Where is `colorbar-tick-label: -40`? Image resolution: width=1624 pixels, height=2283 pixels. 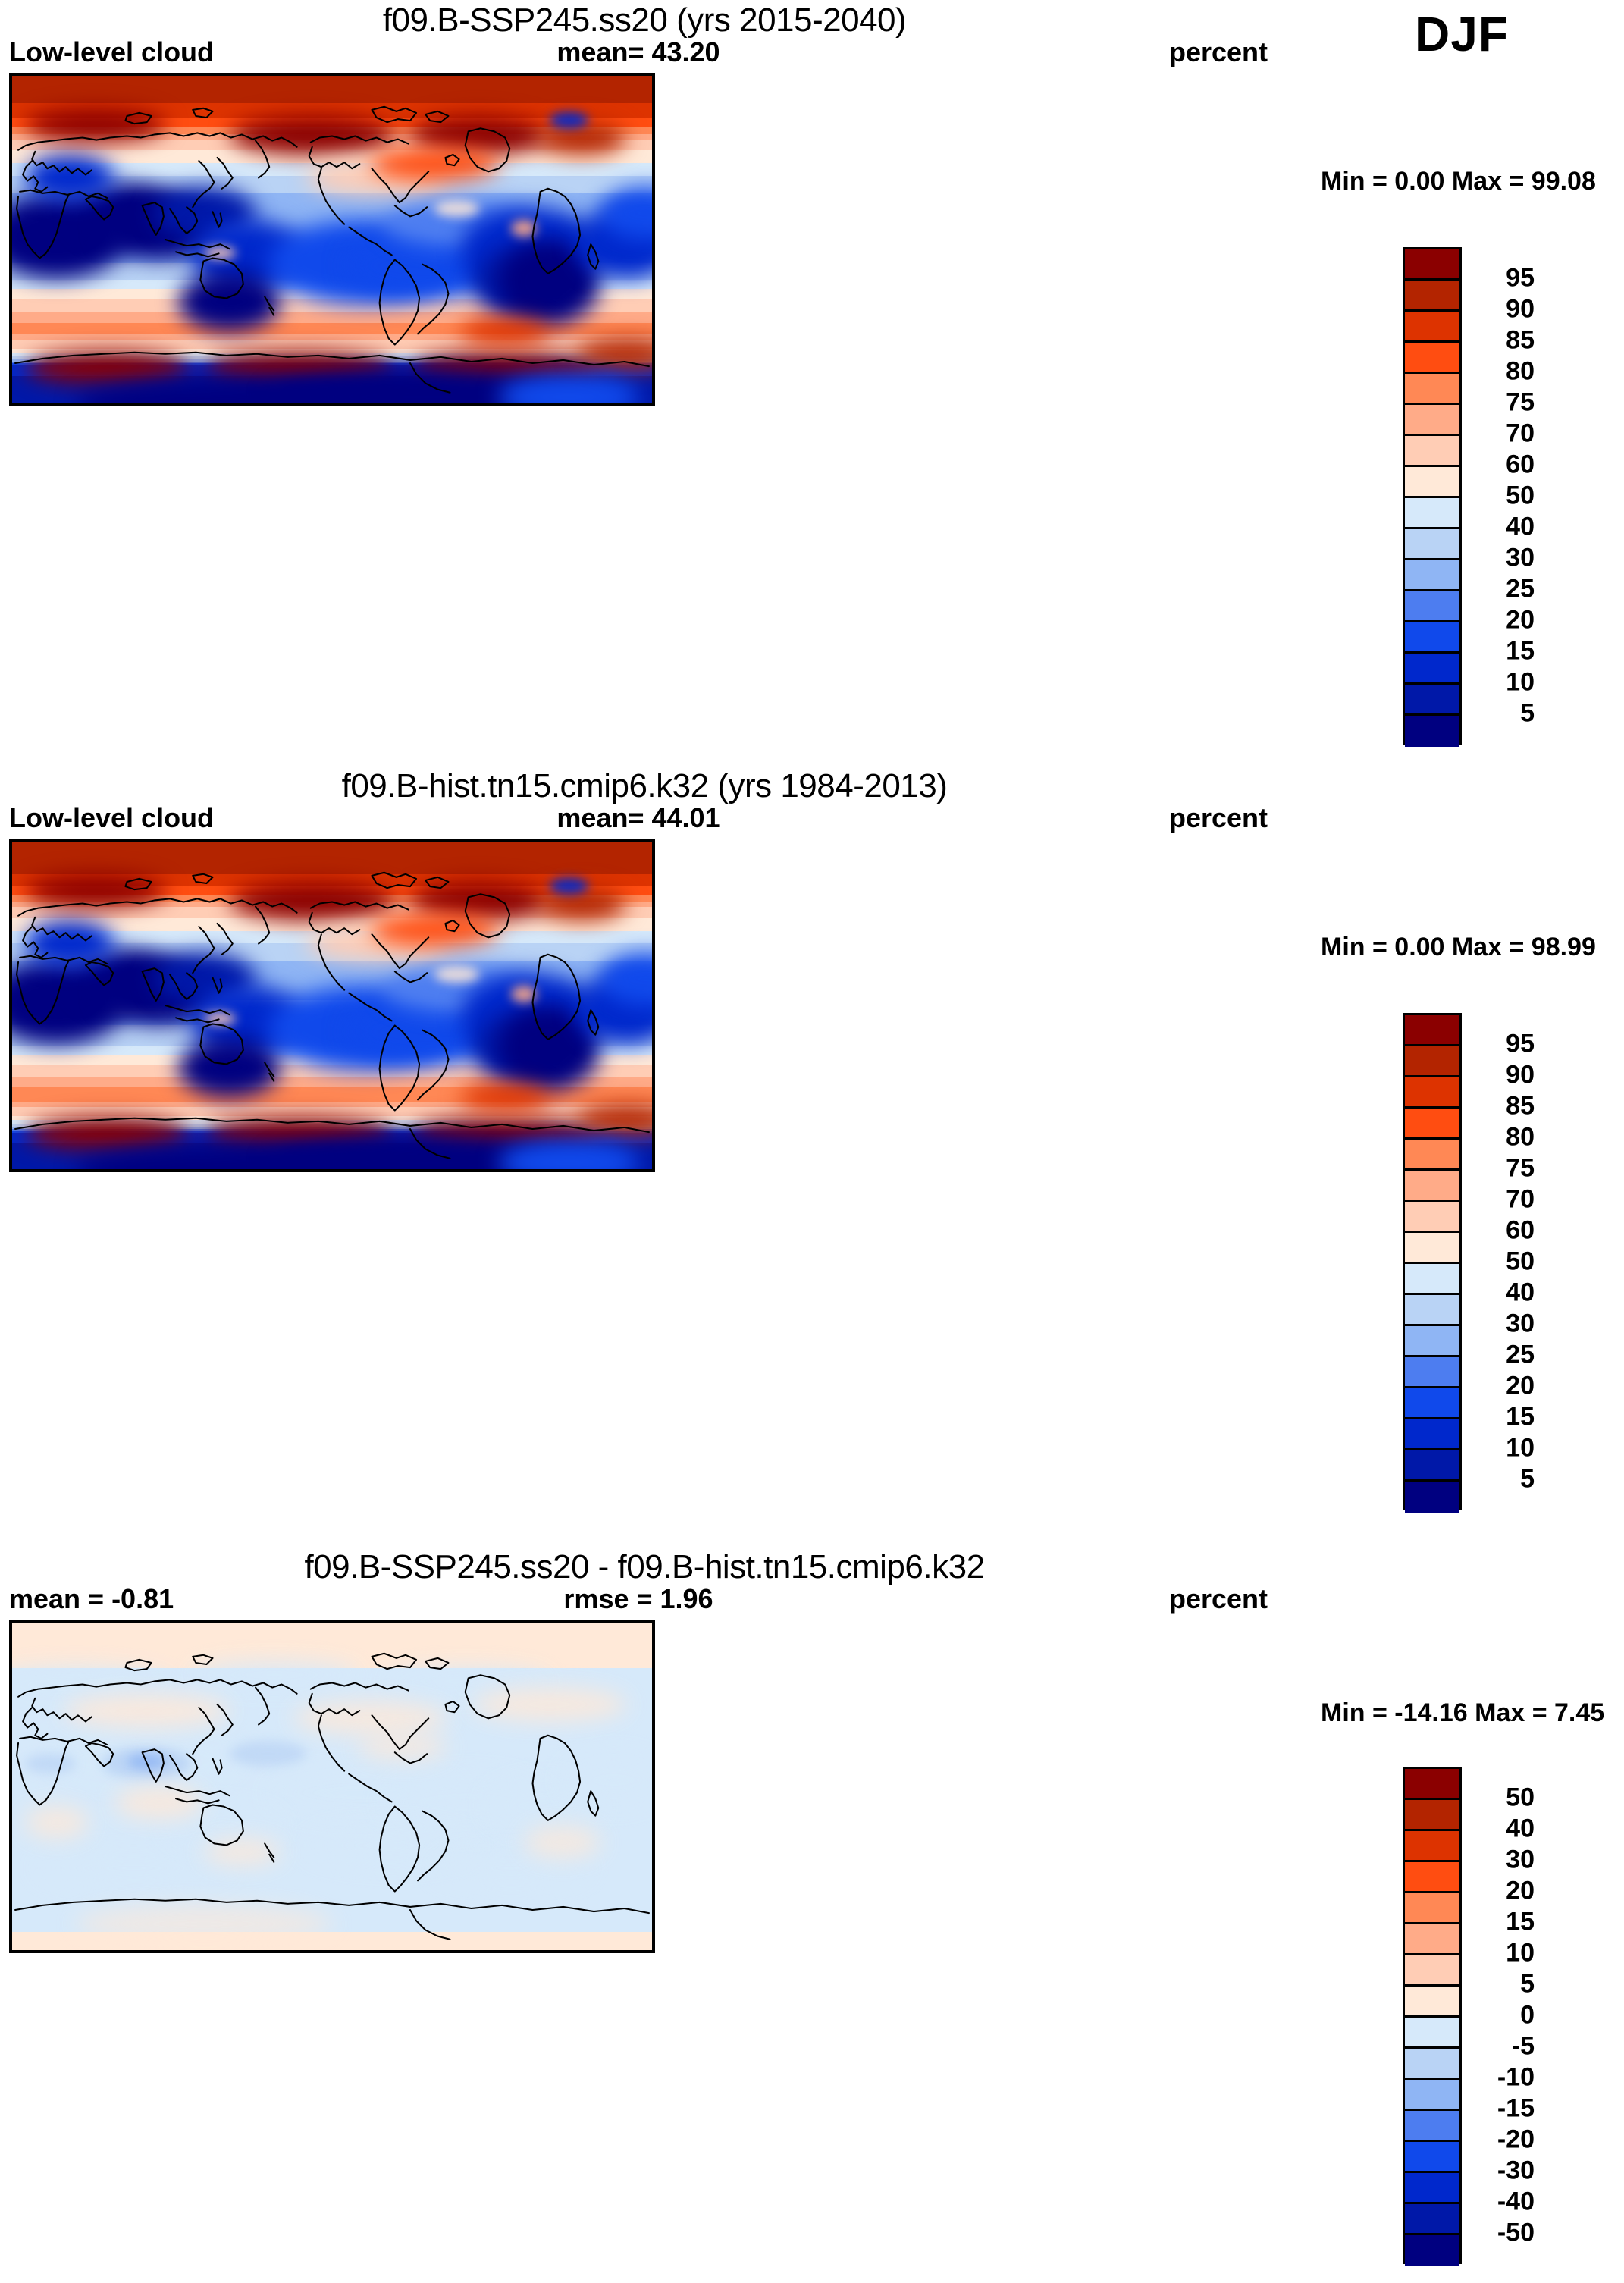 colorbar-tick-label: -40 is located at coordinates (1516, 2201).